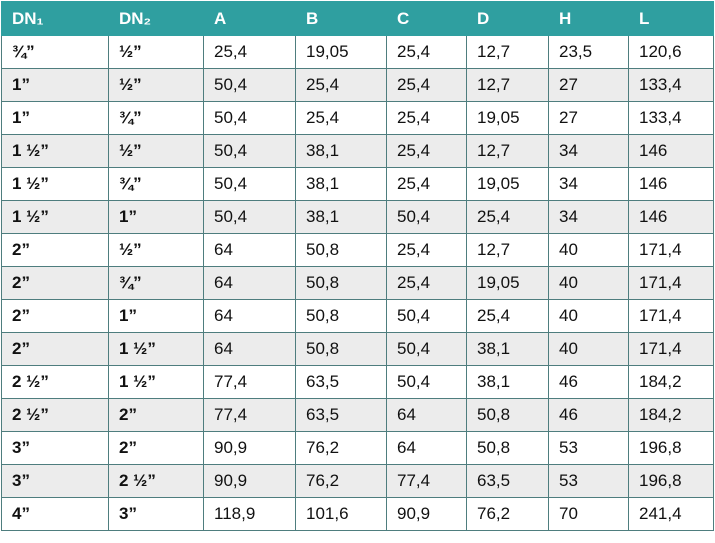  I want to click on header-cell: L, so click(671, 18).